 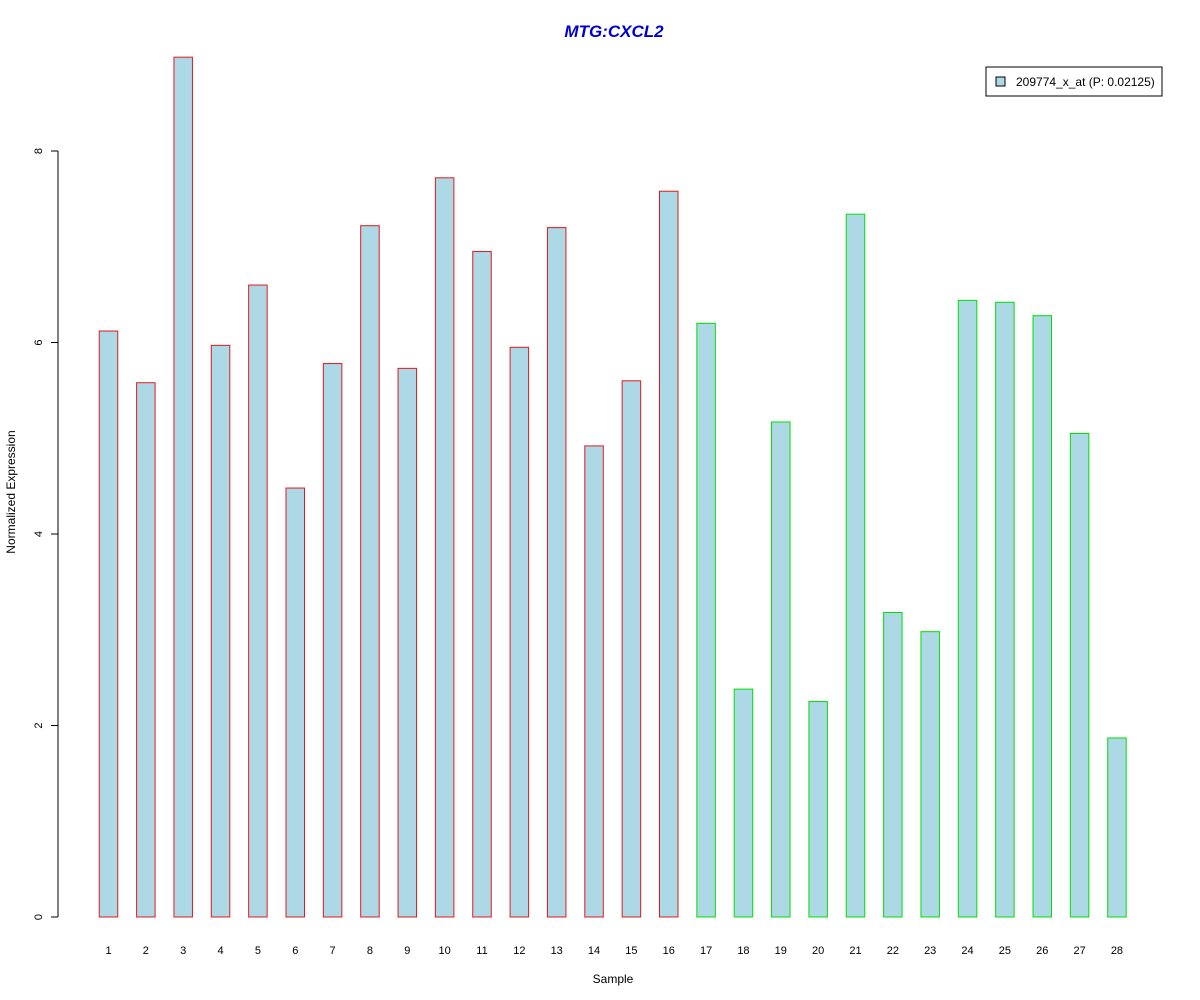 I want to click on x-tick-label: 25, so click(x=1005, y=951).